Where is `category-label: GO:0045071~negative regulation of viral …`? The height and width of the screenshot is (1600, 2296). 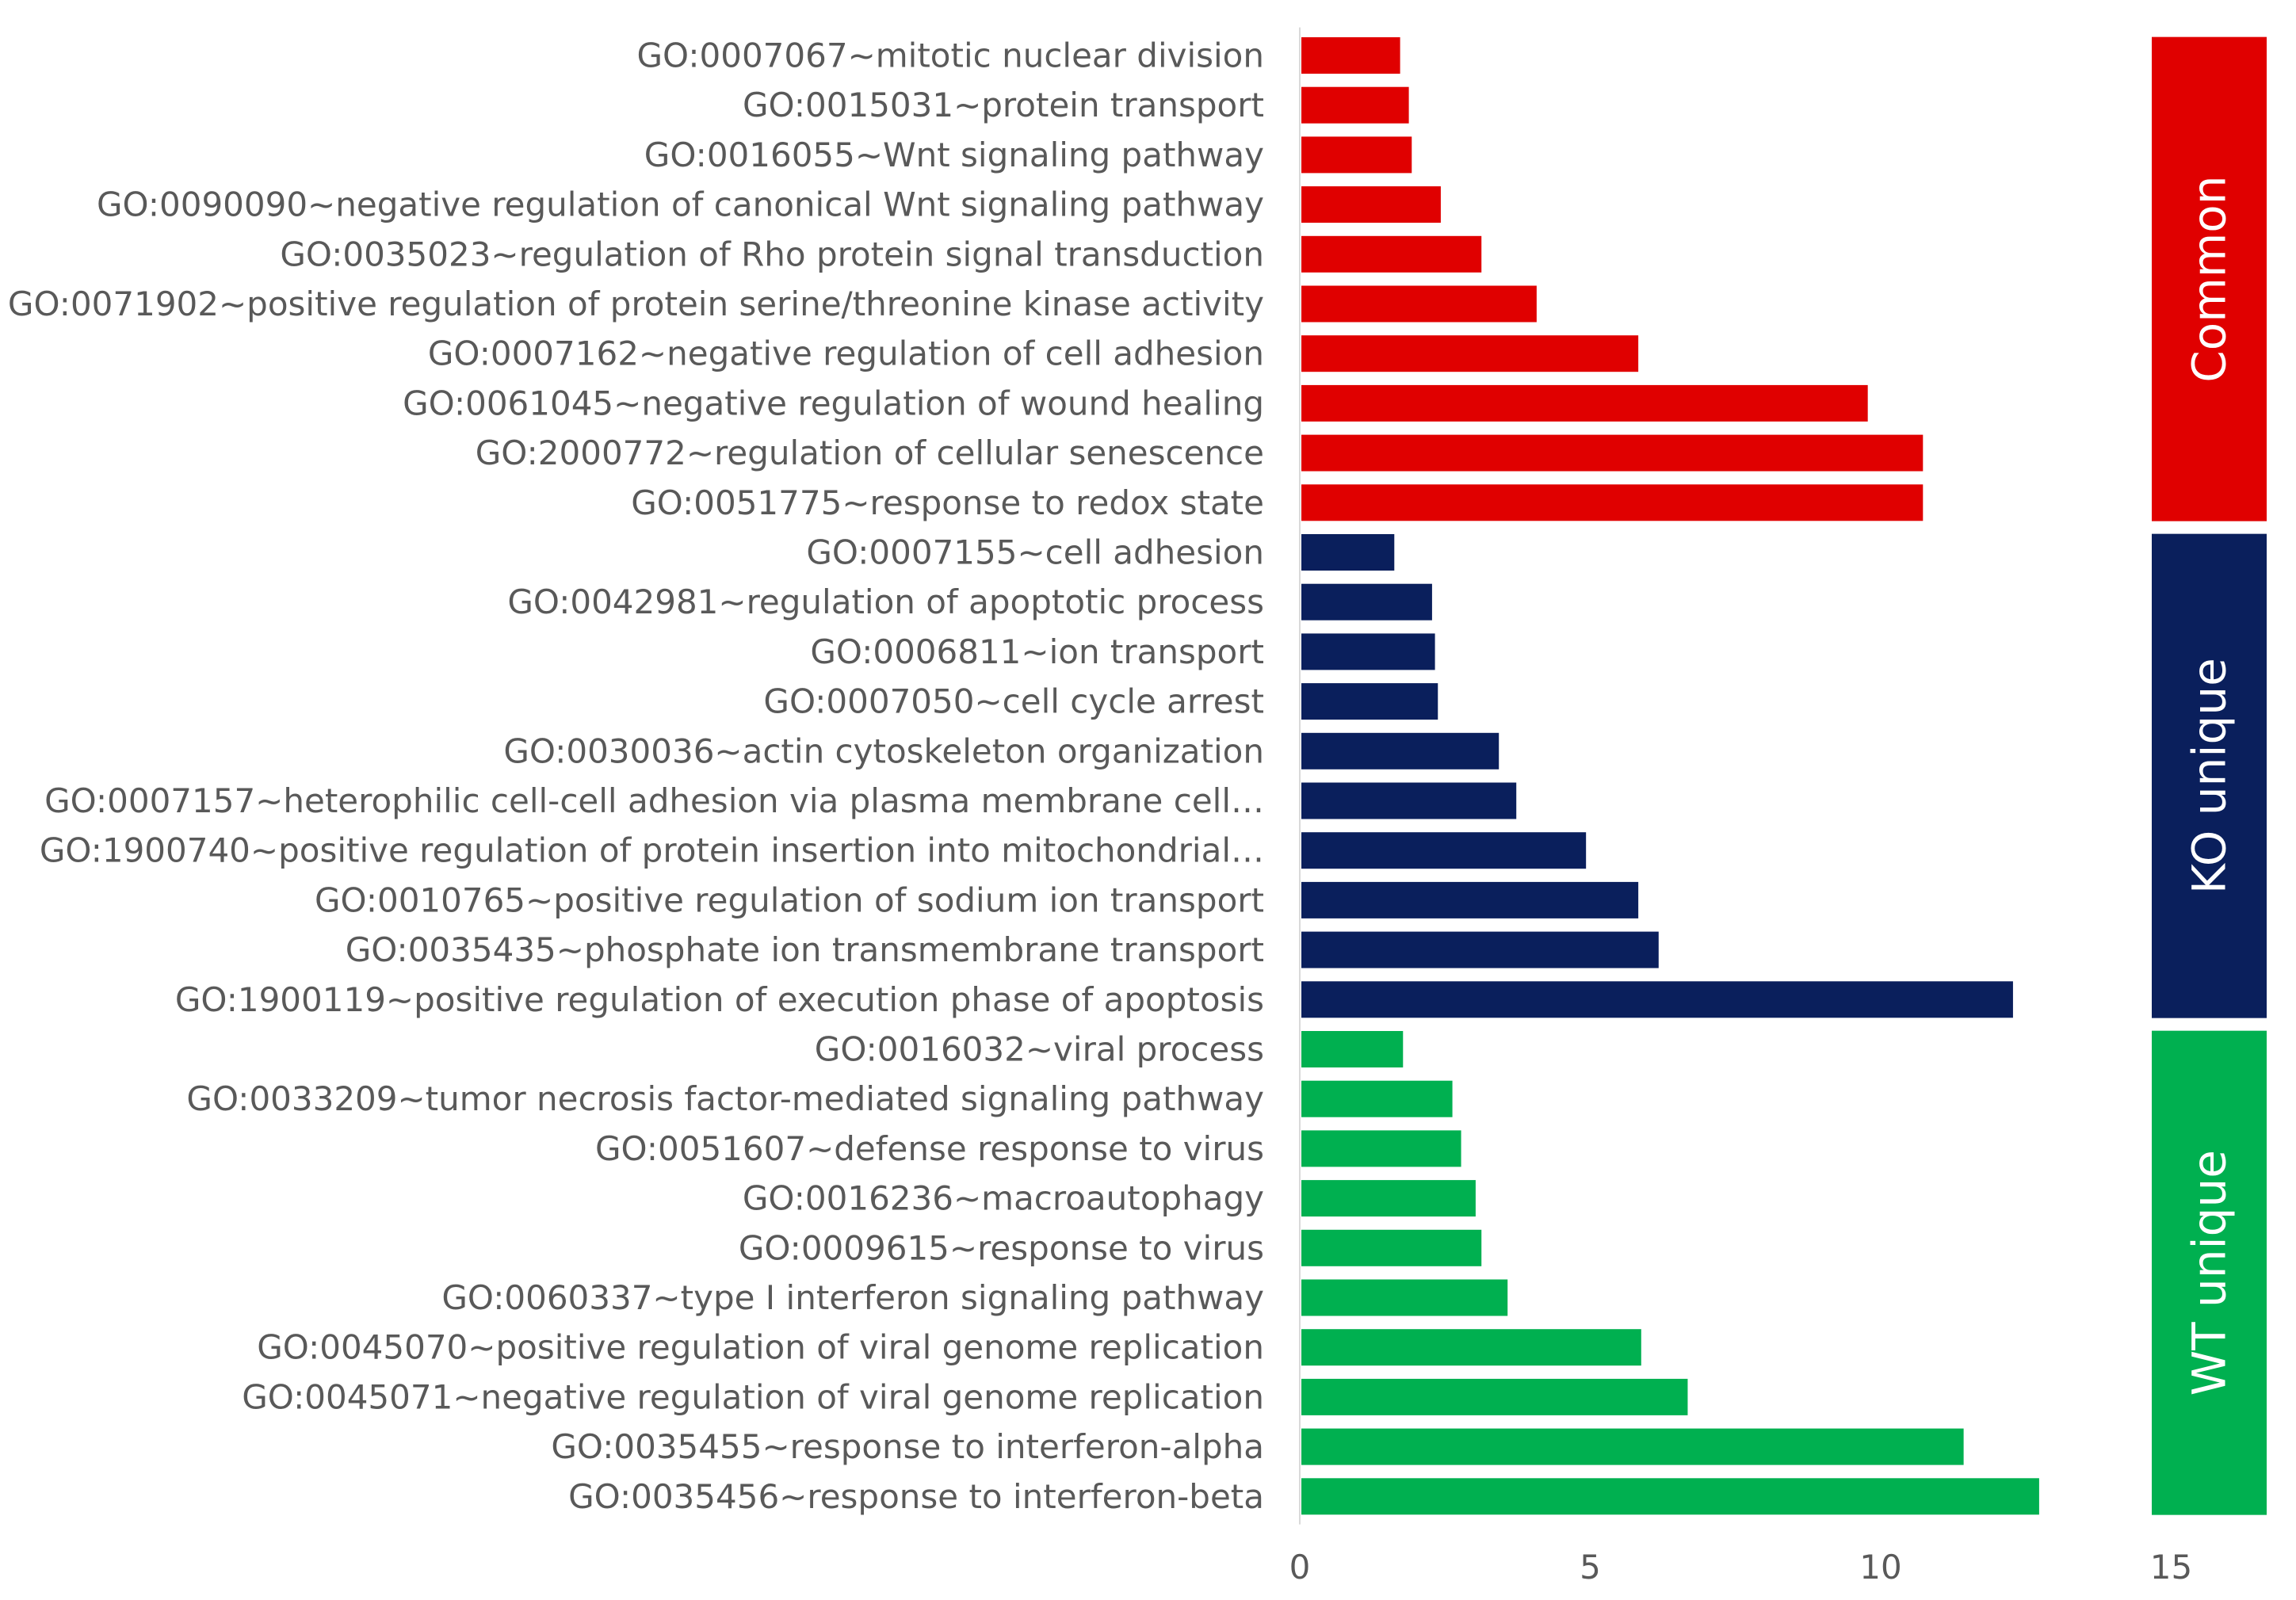
category-label: GO:0045071~negative regulation of viral … is located at coordinates (753, 1396).